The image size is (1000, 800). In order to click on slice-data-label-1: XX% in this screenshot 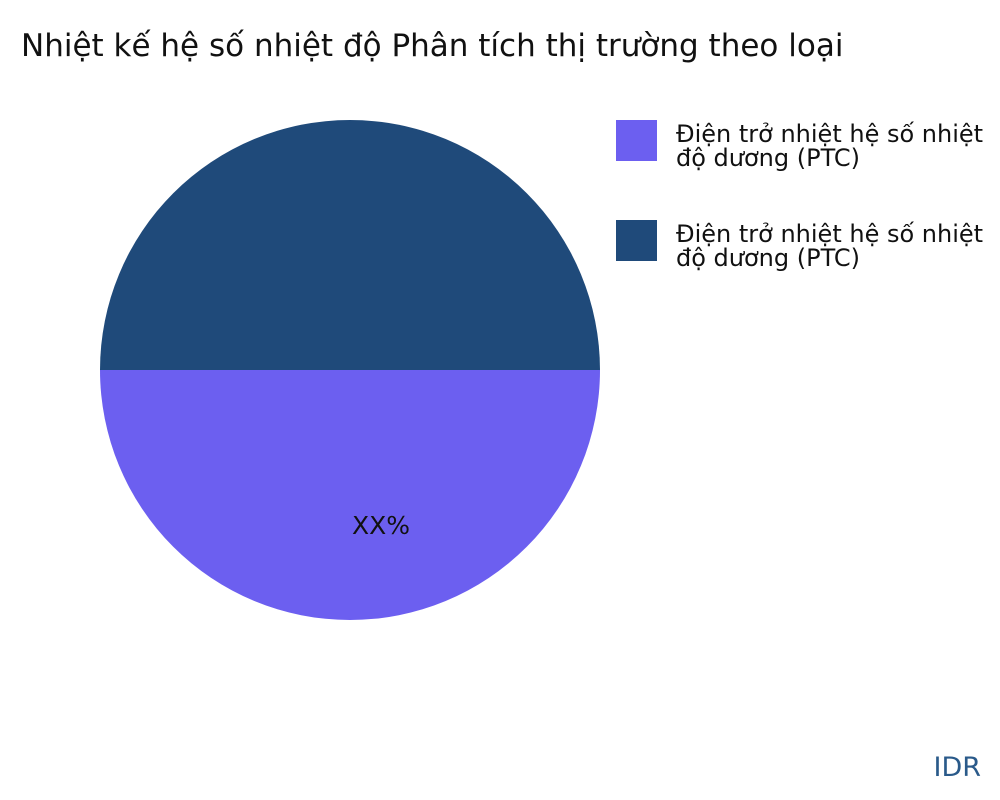, I will do `click(381, 525)`.